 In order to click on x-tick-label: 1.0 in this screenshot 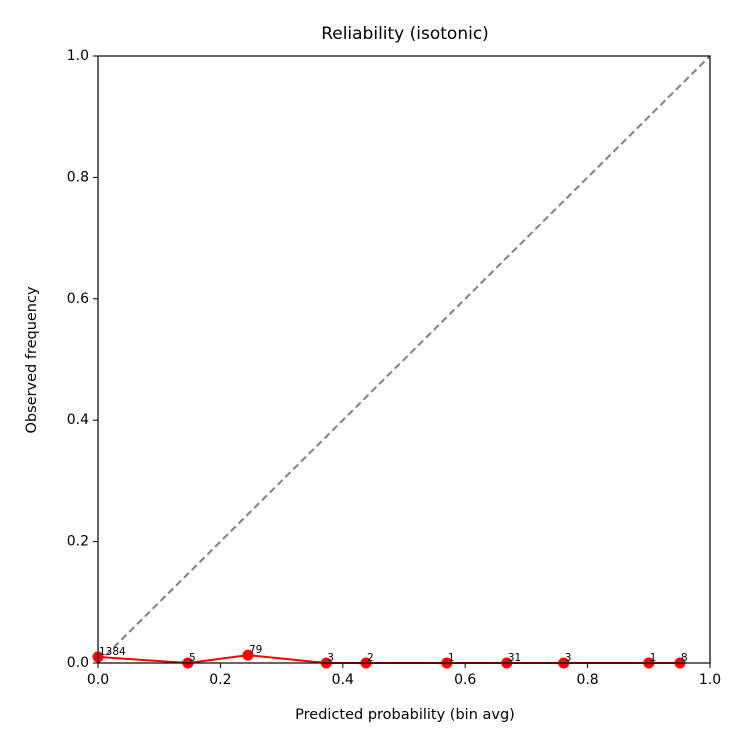, I will do `click(710, 680)`.